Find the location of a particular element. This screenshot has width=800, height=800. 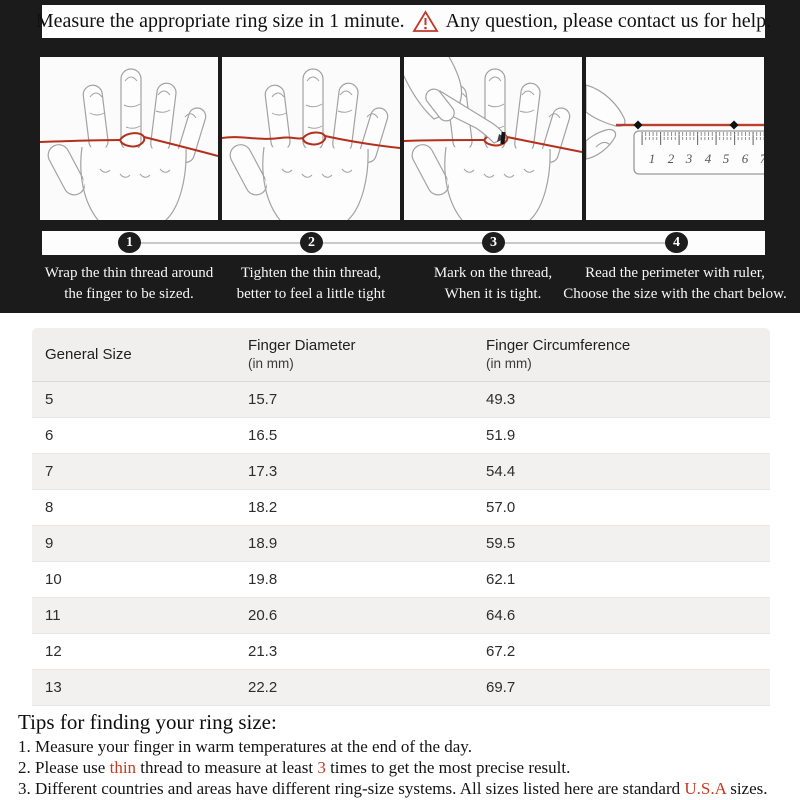

svg-text: 4 is located at coordinates (708, 158).